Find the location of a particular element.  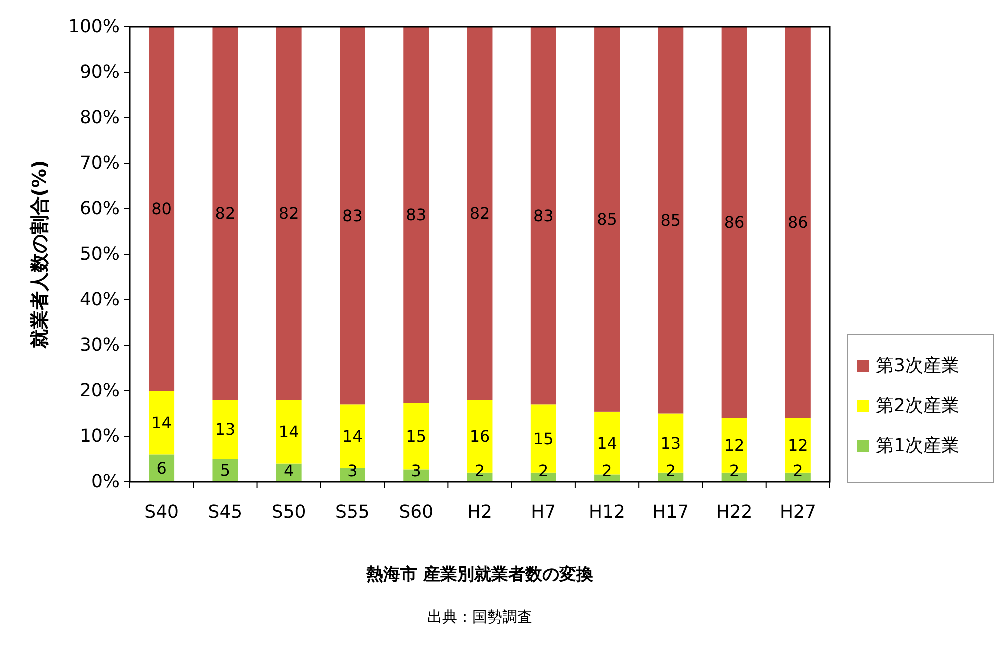

y-tick-label: 0% is located at coordinates (105, 482).